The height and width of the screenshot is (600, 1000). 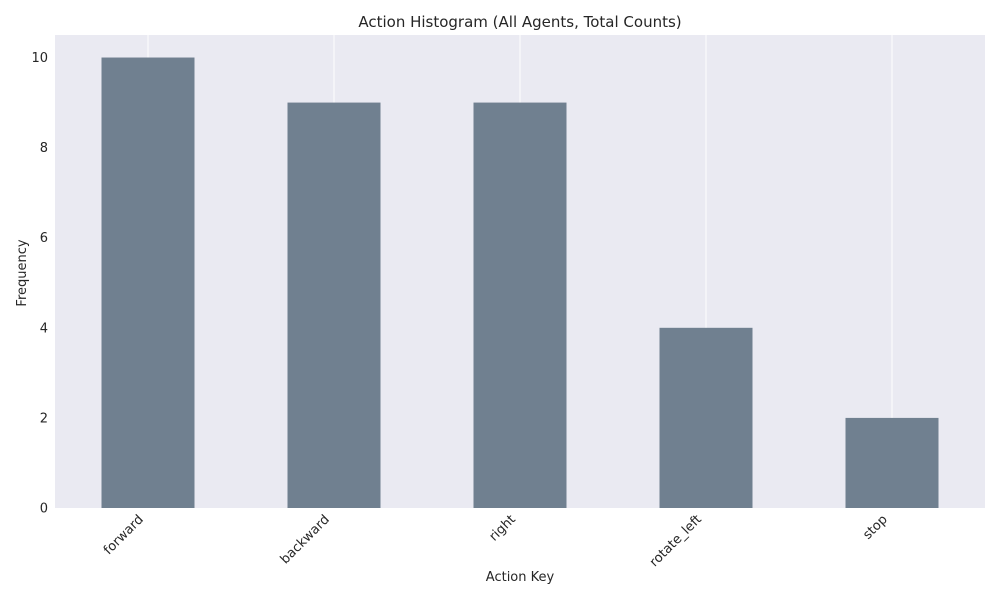 What do you see at coordinates (520, 305) in the screenshot?
I see `bar-right` at bounding box center [520, 305].